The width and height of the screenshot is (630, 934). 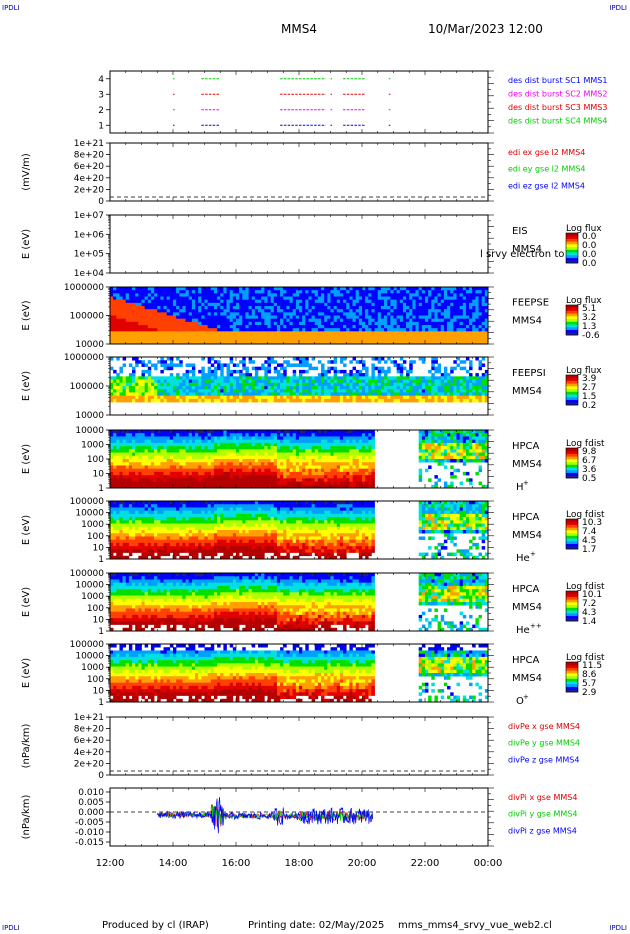 What do you see at coordinates (89, 255) in the screenshot?
I see `y-tick-label: 1e+05` at bounding box center [89, 255].